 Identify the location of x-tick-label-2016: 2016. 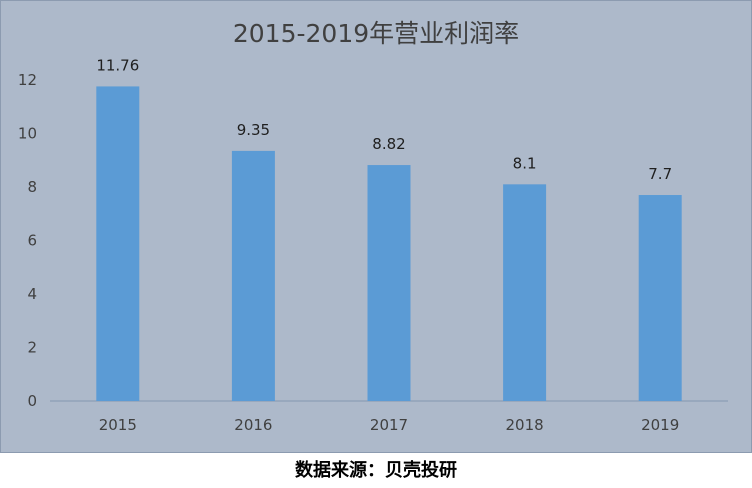
(253, 425).